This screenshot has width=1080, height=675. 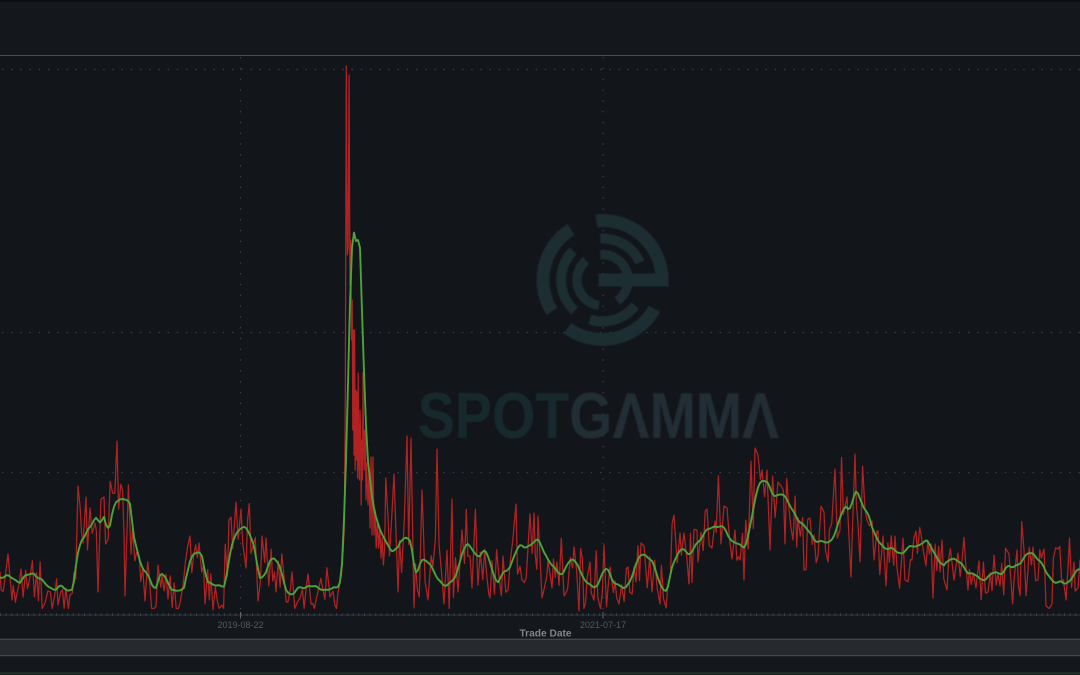 What do you see at coordinates (603, 625) in the screenshot?
I see `svg-text: 2021-07-17` at bounding box center [603, 625].